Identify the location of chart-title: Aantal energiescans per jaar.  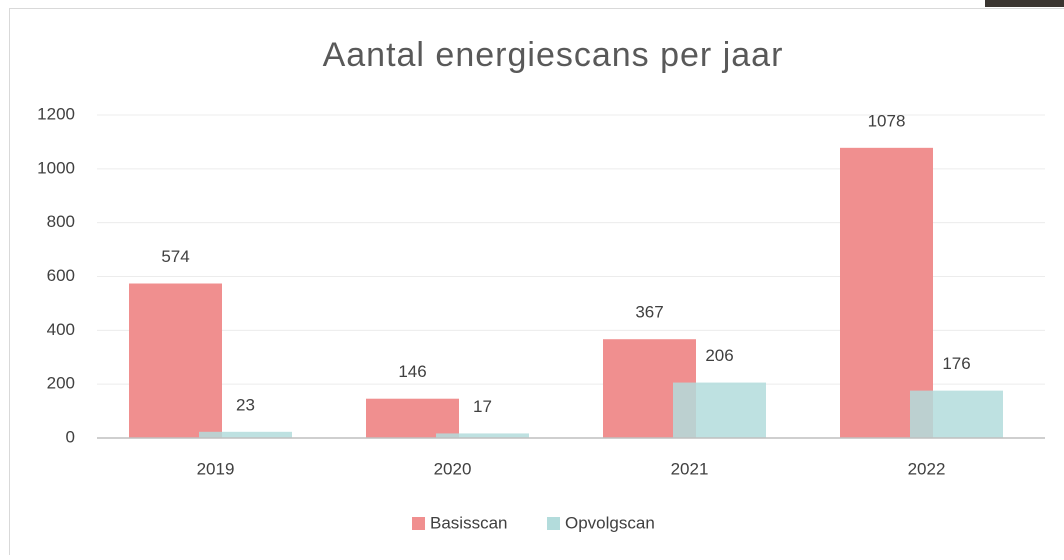
(553, 55).